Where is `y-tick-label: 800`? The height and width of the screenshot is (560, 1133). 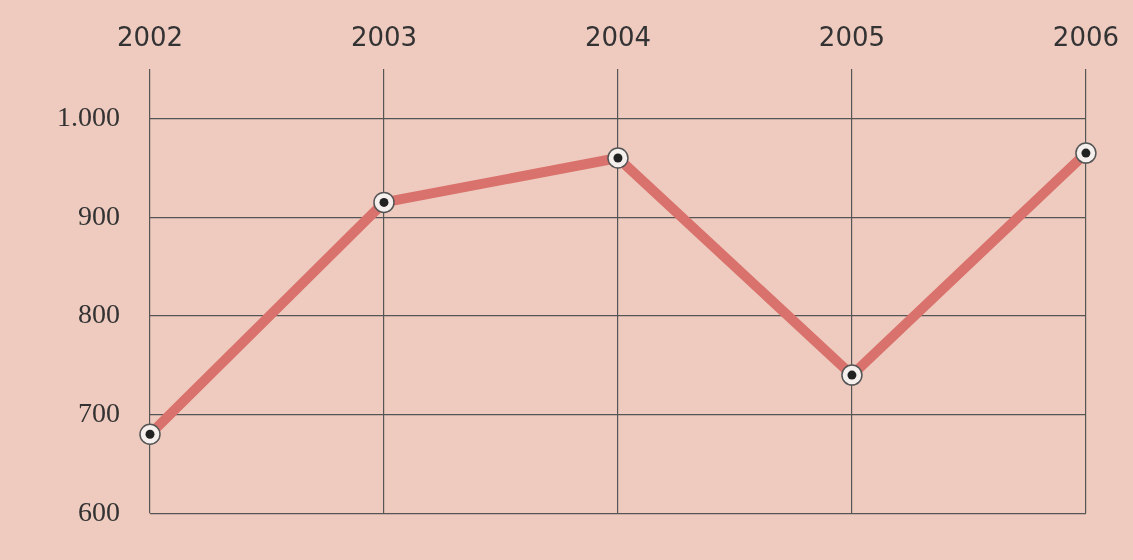 y-tick-label: 800 is located at coordinates (99, 314).